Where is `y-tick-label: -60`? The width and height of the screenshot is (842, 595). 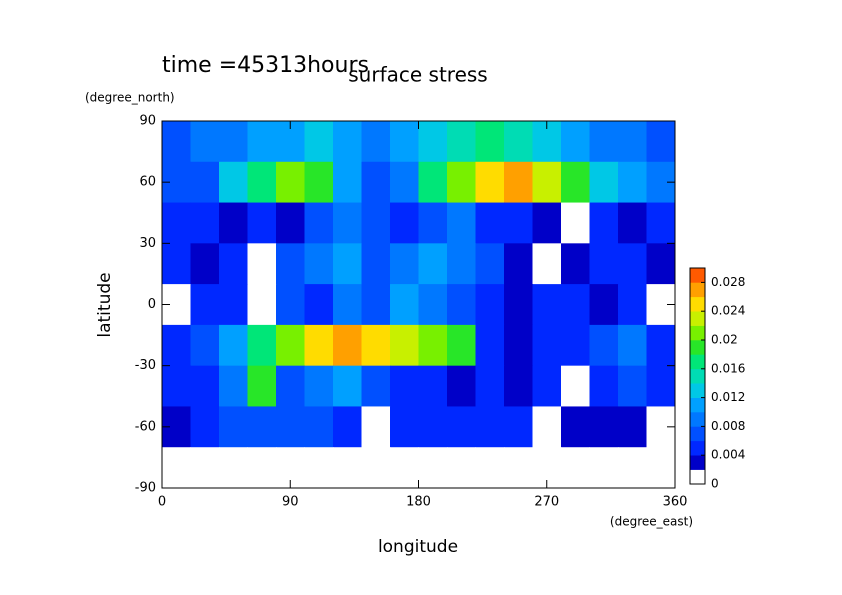
y-tick-label: -60 is located at coordinates (145, 426).